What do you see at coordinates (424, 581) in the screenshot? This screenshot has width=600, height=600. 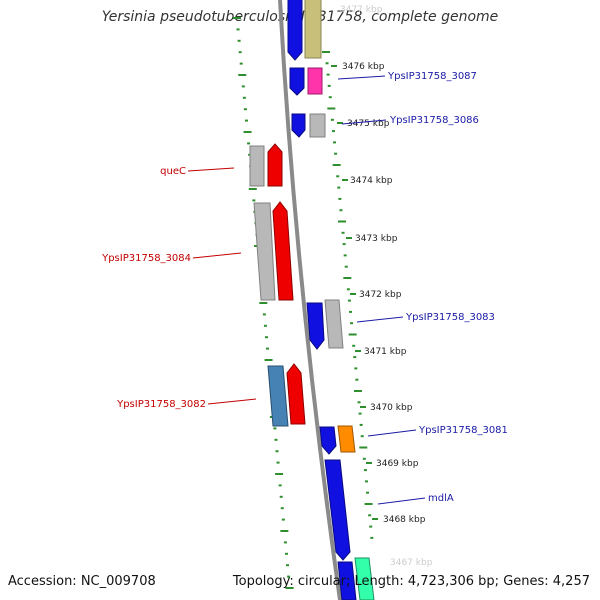 I see `length-text: Length: 4,723,306 bp` at bounding box center [424, 581].